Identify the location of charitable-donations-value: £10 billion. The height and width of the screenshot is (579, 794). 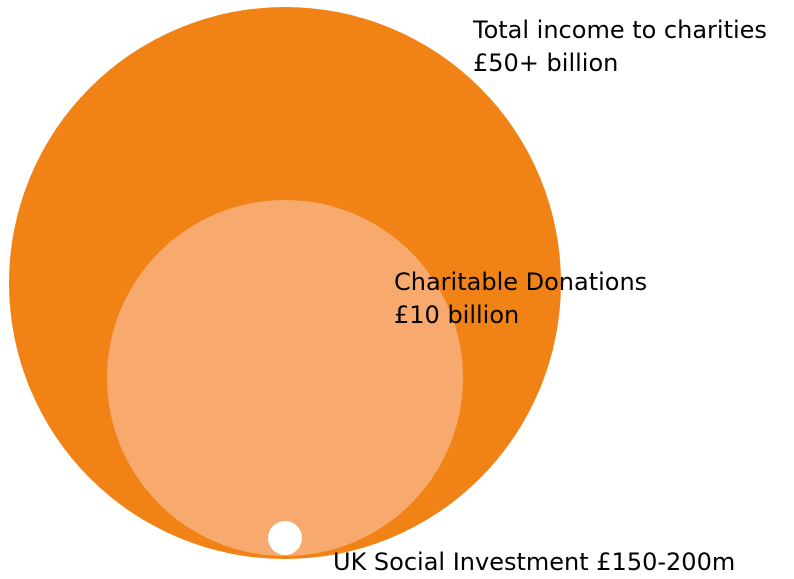
(457, 315).